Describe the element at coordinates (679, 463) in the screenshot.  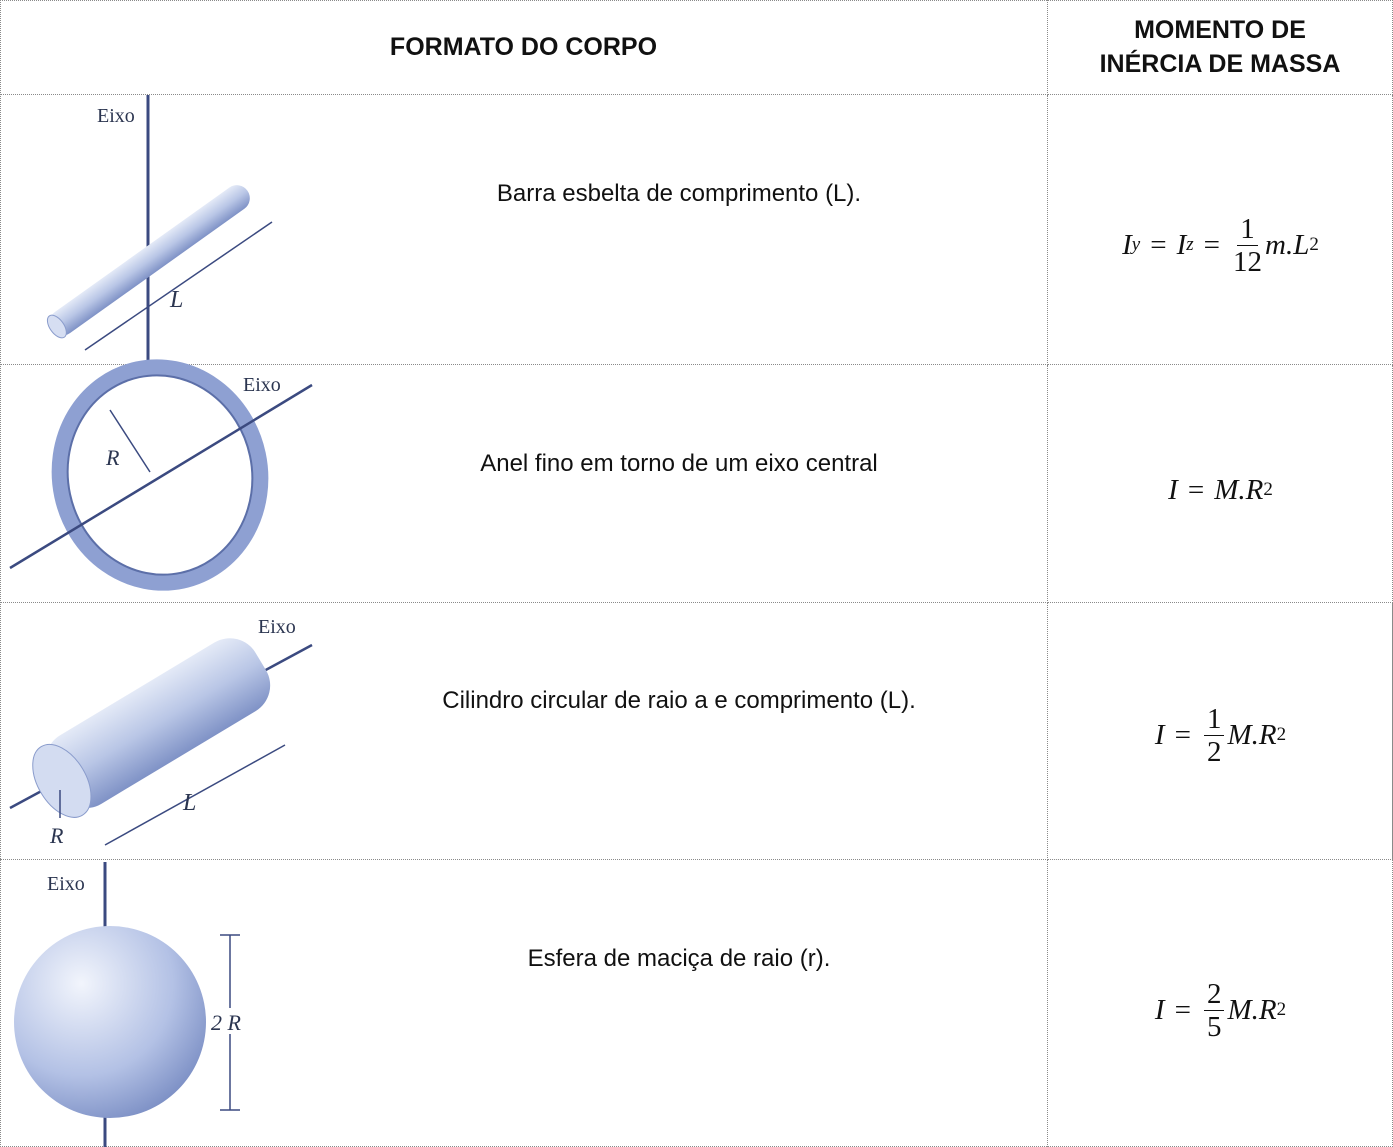
I see `description: Anel fino em torno de um eixo central` at that location.